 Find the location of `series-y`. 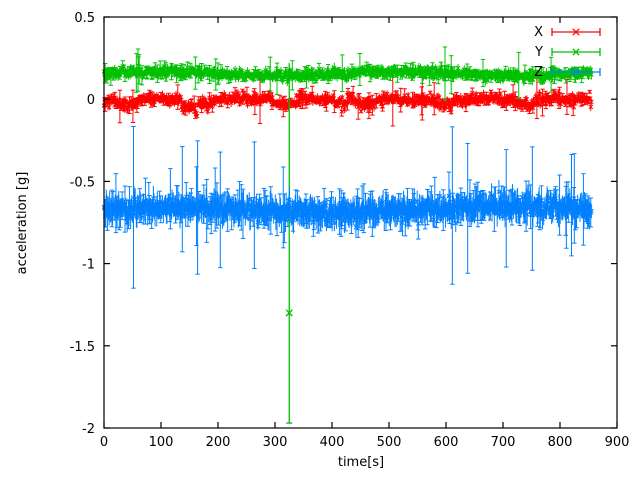

series-y is located at coordinates (347, 73).